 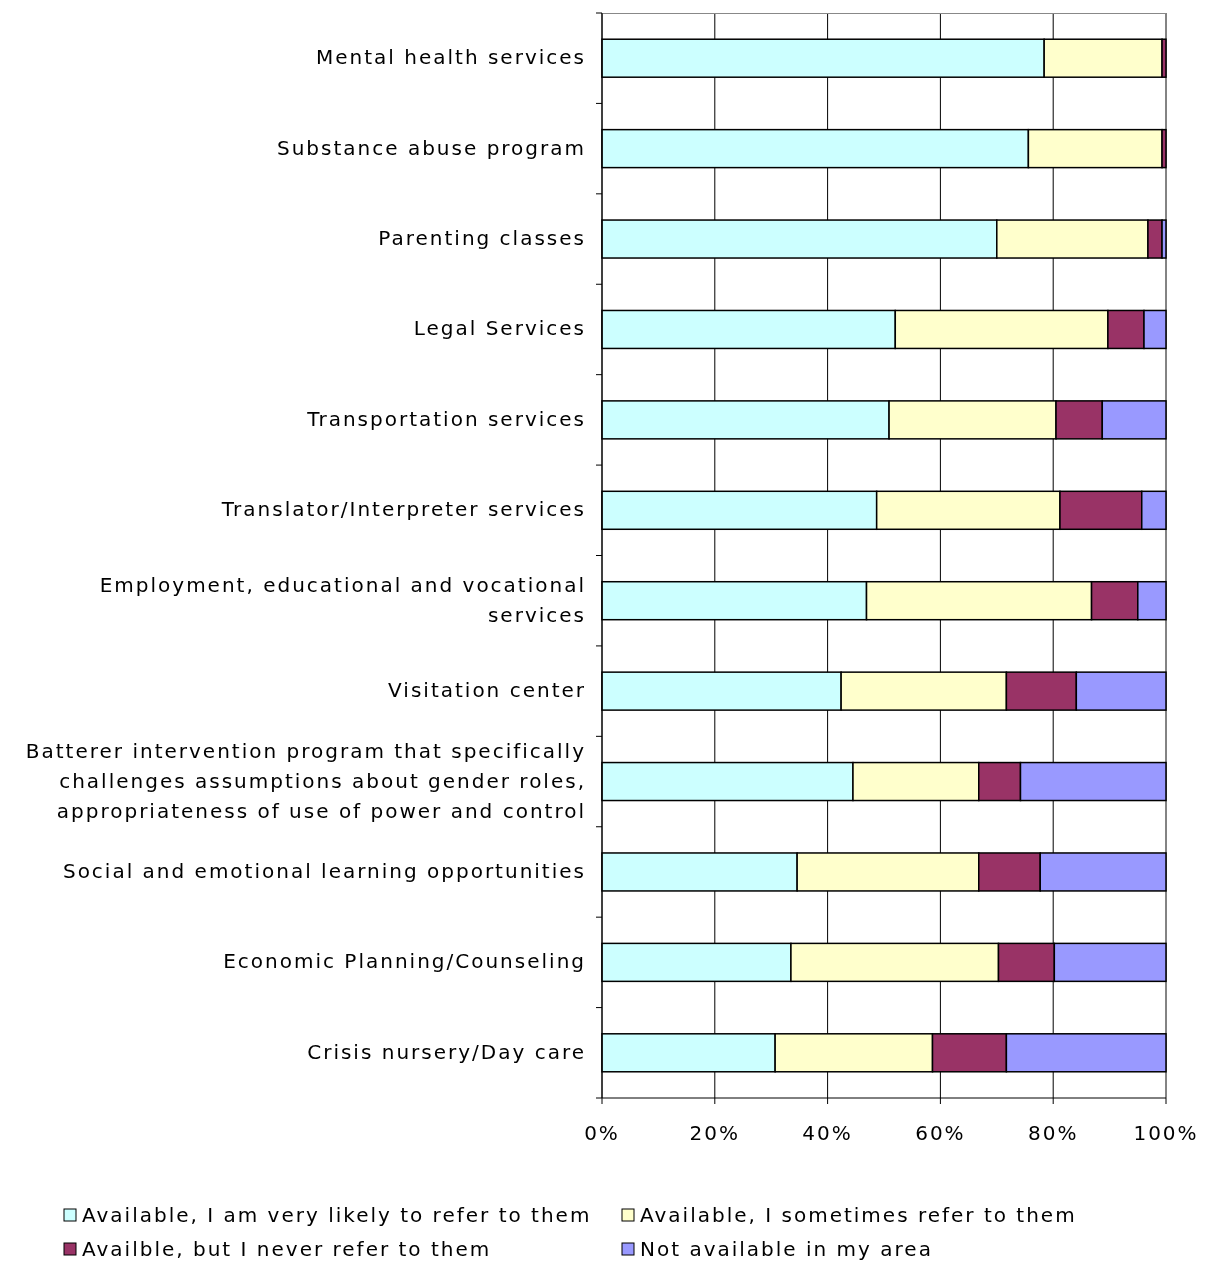 I want to click on legend-label: Available, I sometimes refer to them, so click(x=858, y=1214).